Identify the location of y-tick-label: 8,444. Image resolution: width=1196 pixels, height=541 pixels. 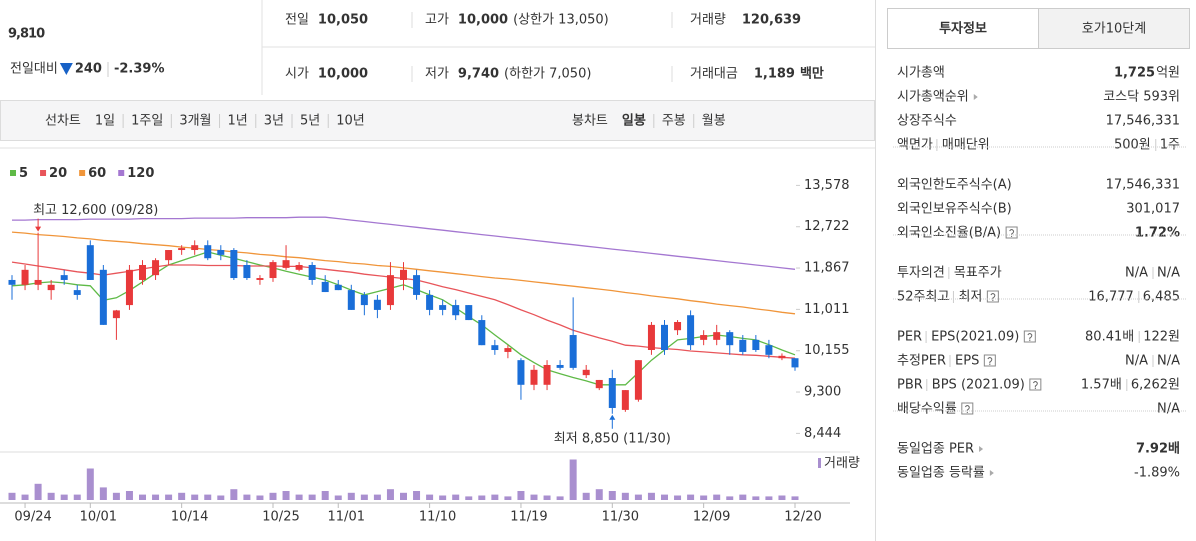
(822, 433).